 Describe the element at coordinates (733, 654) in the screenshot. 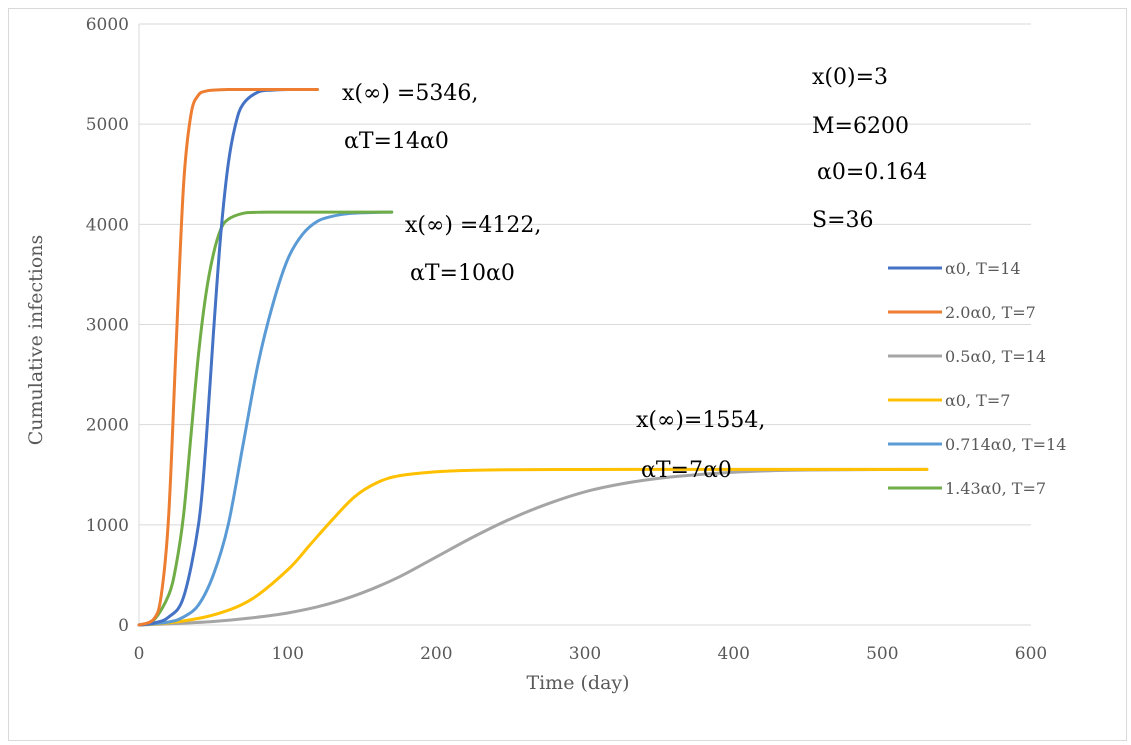

I see `x-tick-label: 400` at that location.